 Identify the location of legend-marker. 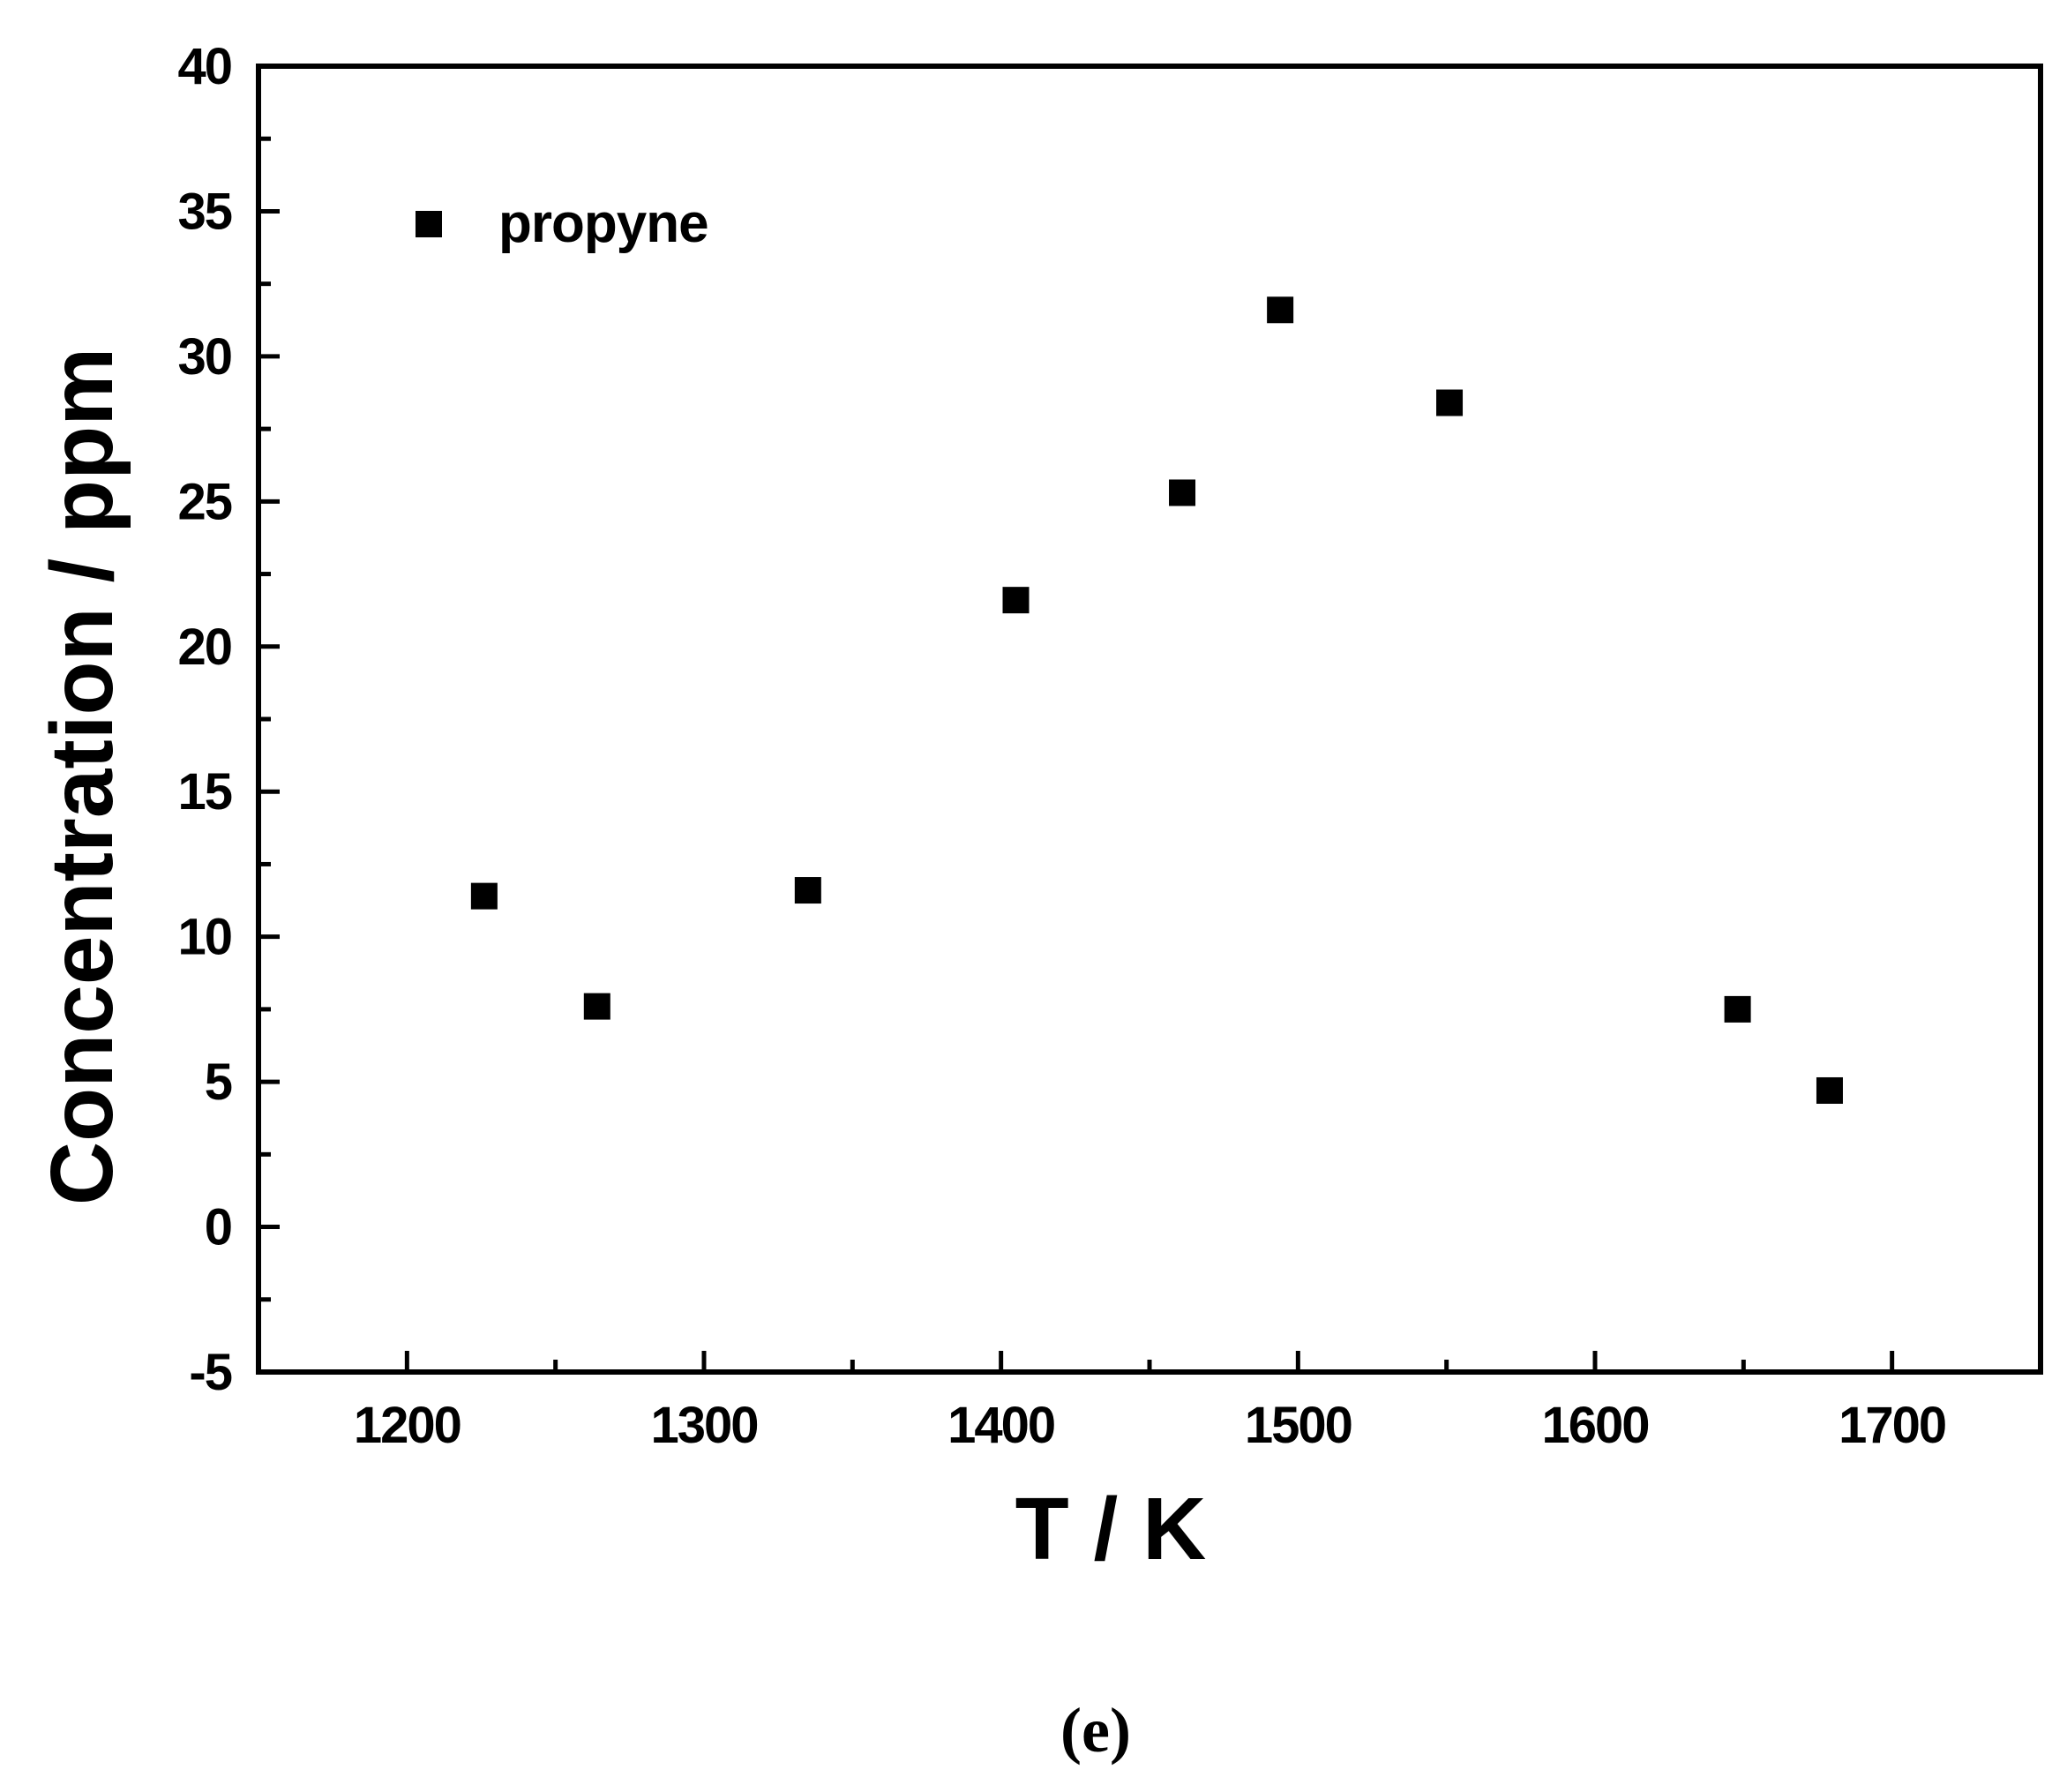
(429, 224).